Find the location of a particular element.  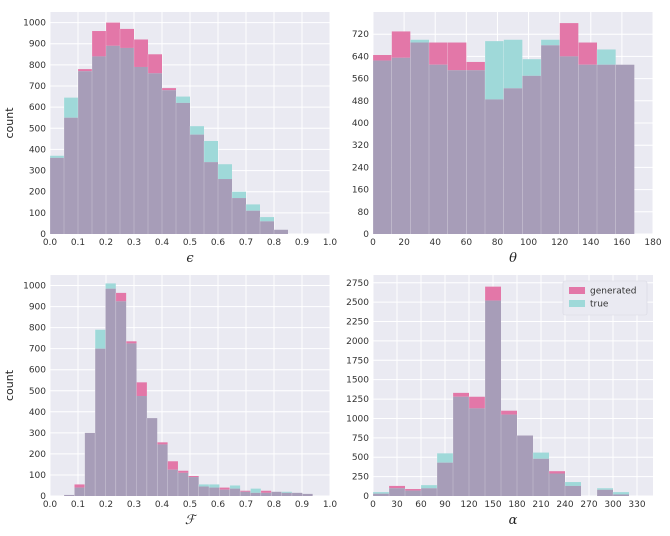

x-tick-label: 0.8 is located at coordinates (274, 243).